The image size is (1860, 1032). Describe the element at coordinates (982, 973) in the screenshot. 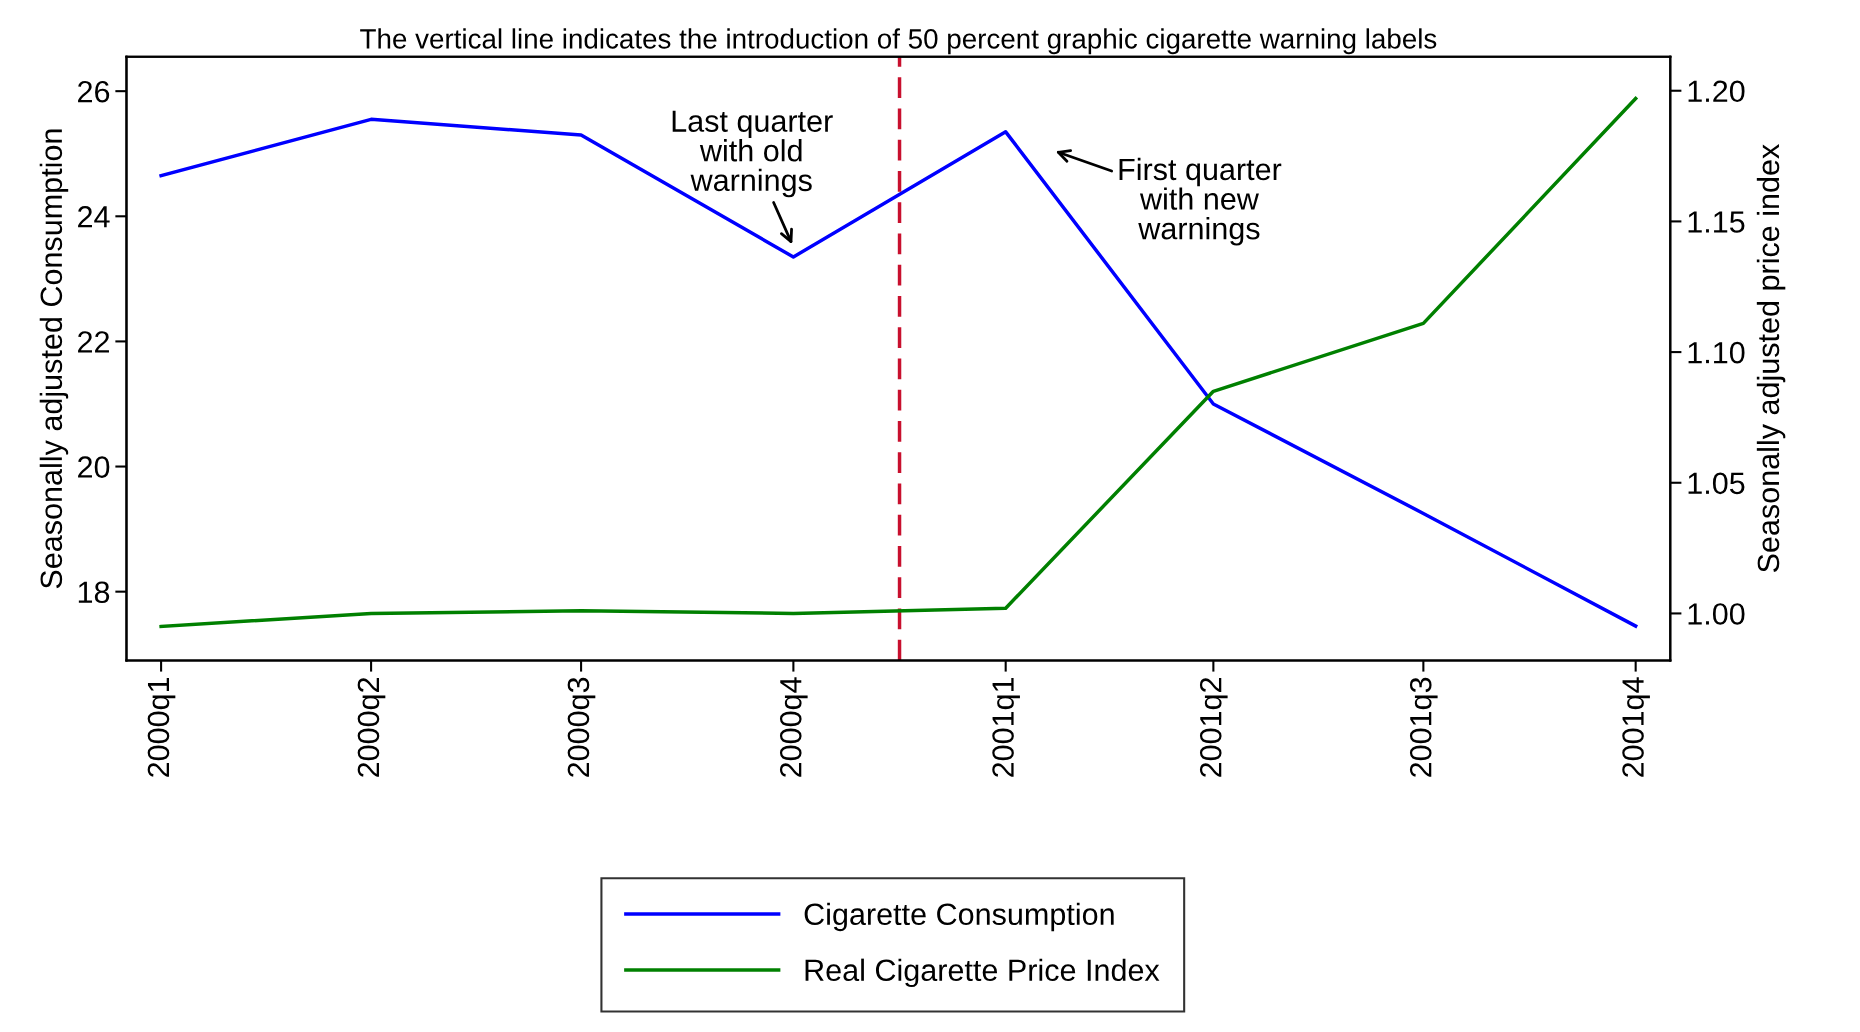

I see `legend-label: Real Cigarette Price Index` at that location.